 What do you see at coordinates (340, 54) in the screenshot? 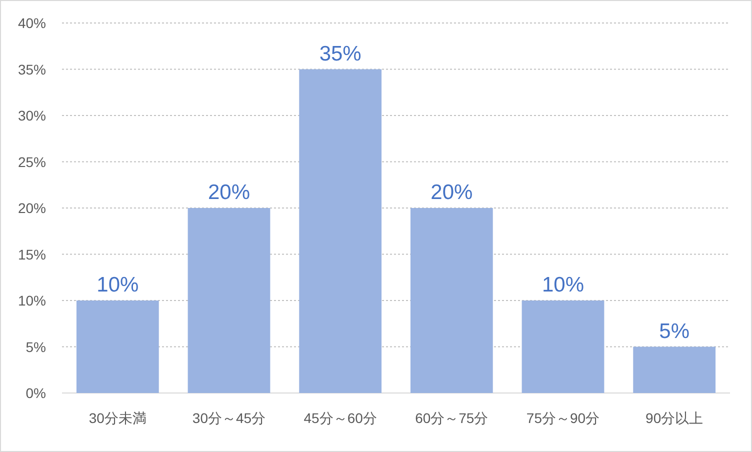
I see `data-label: 35%` at bounding box center [340, 54].